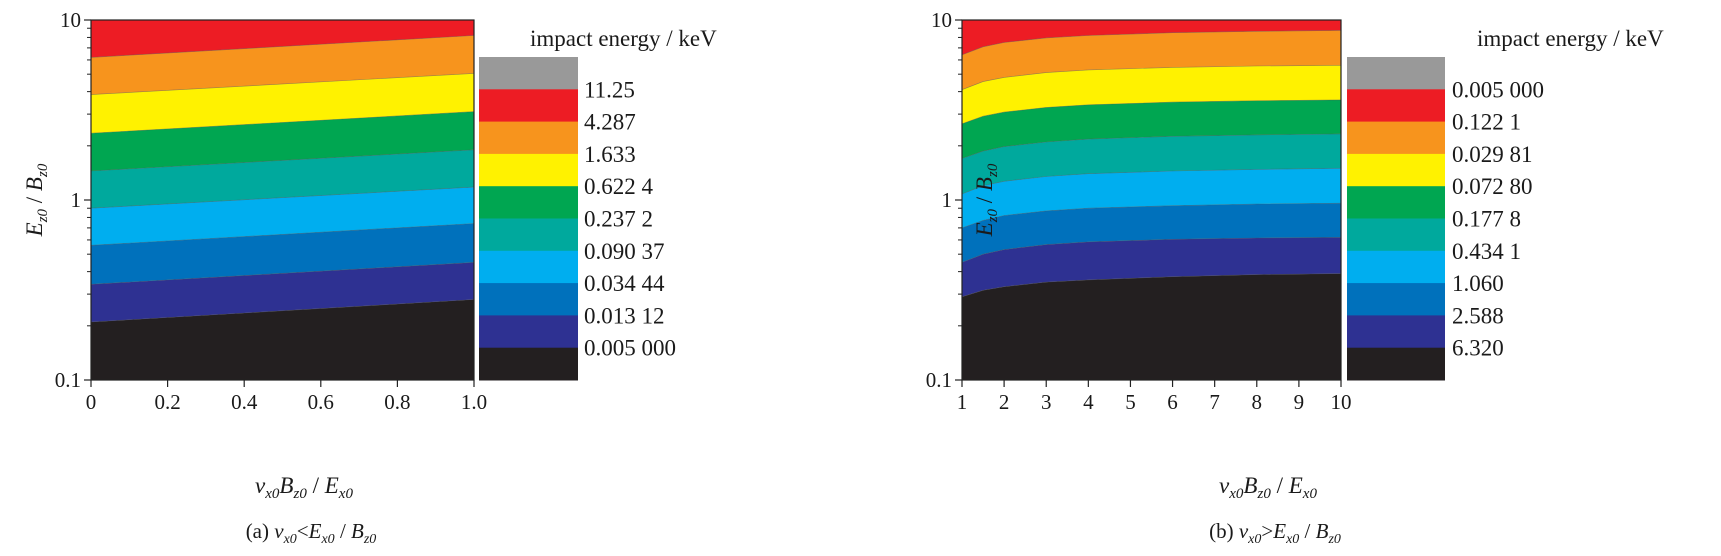 This screenshot has height=556, width=1721. Describe the element at coordinates (609, 89) in the screenshot. I see `colorbar-level-label: 11.25` at that location.